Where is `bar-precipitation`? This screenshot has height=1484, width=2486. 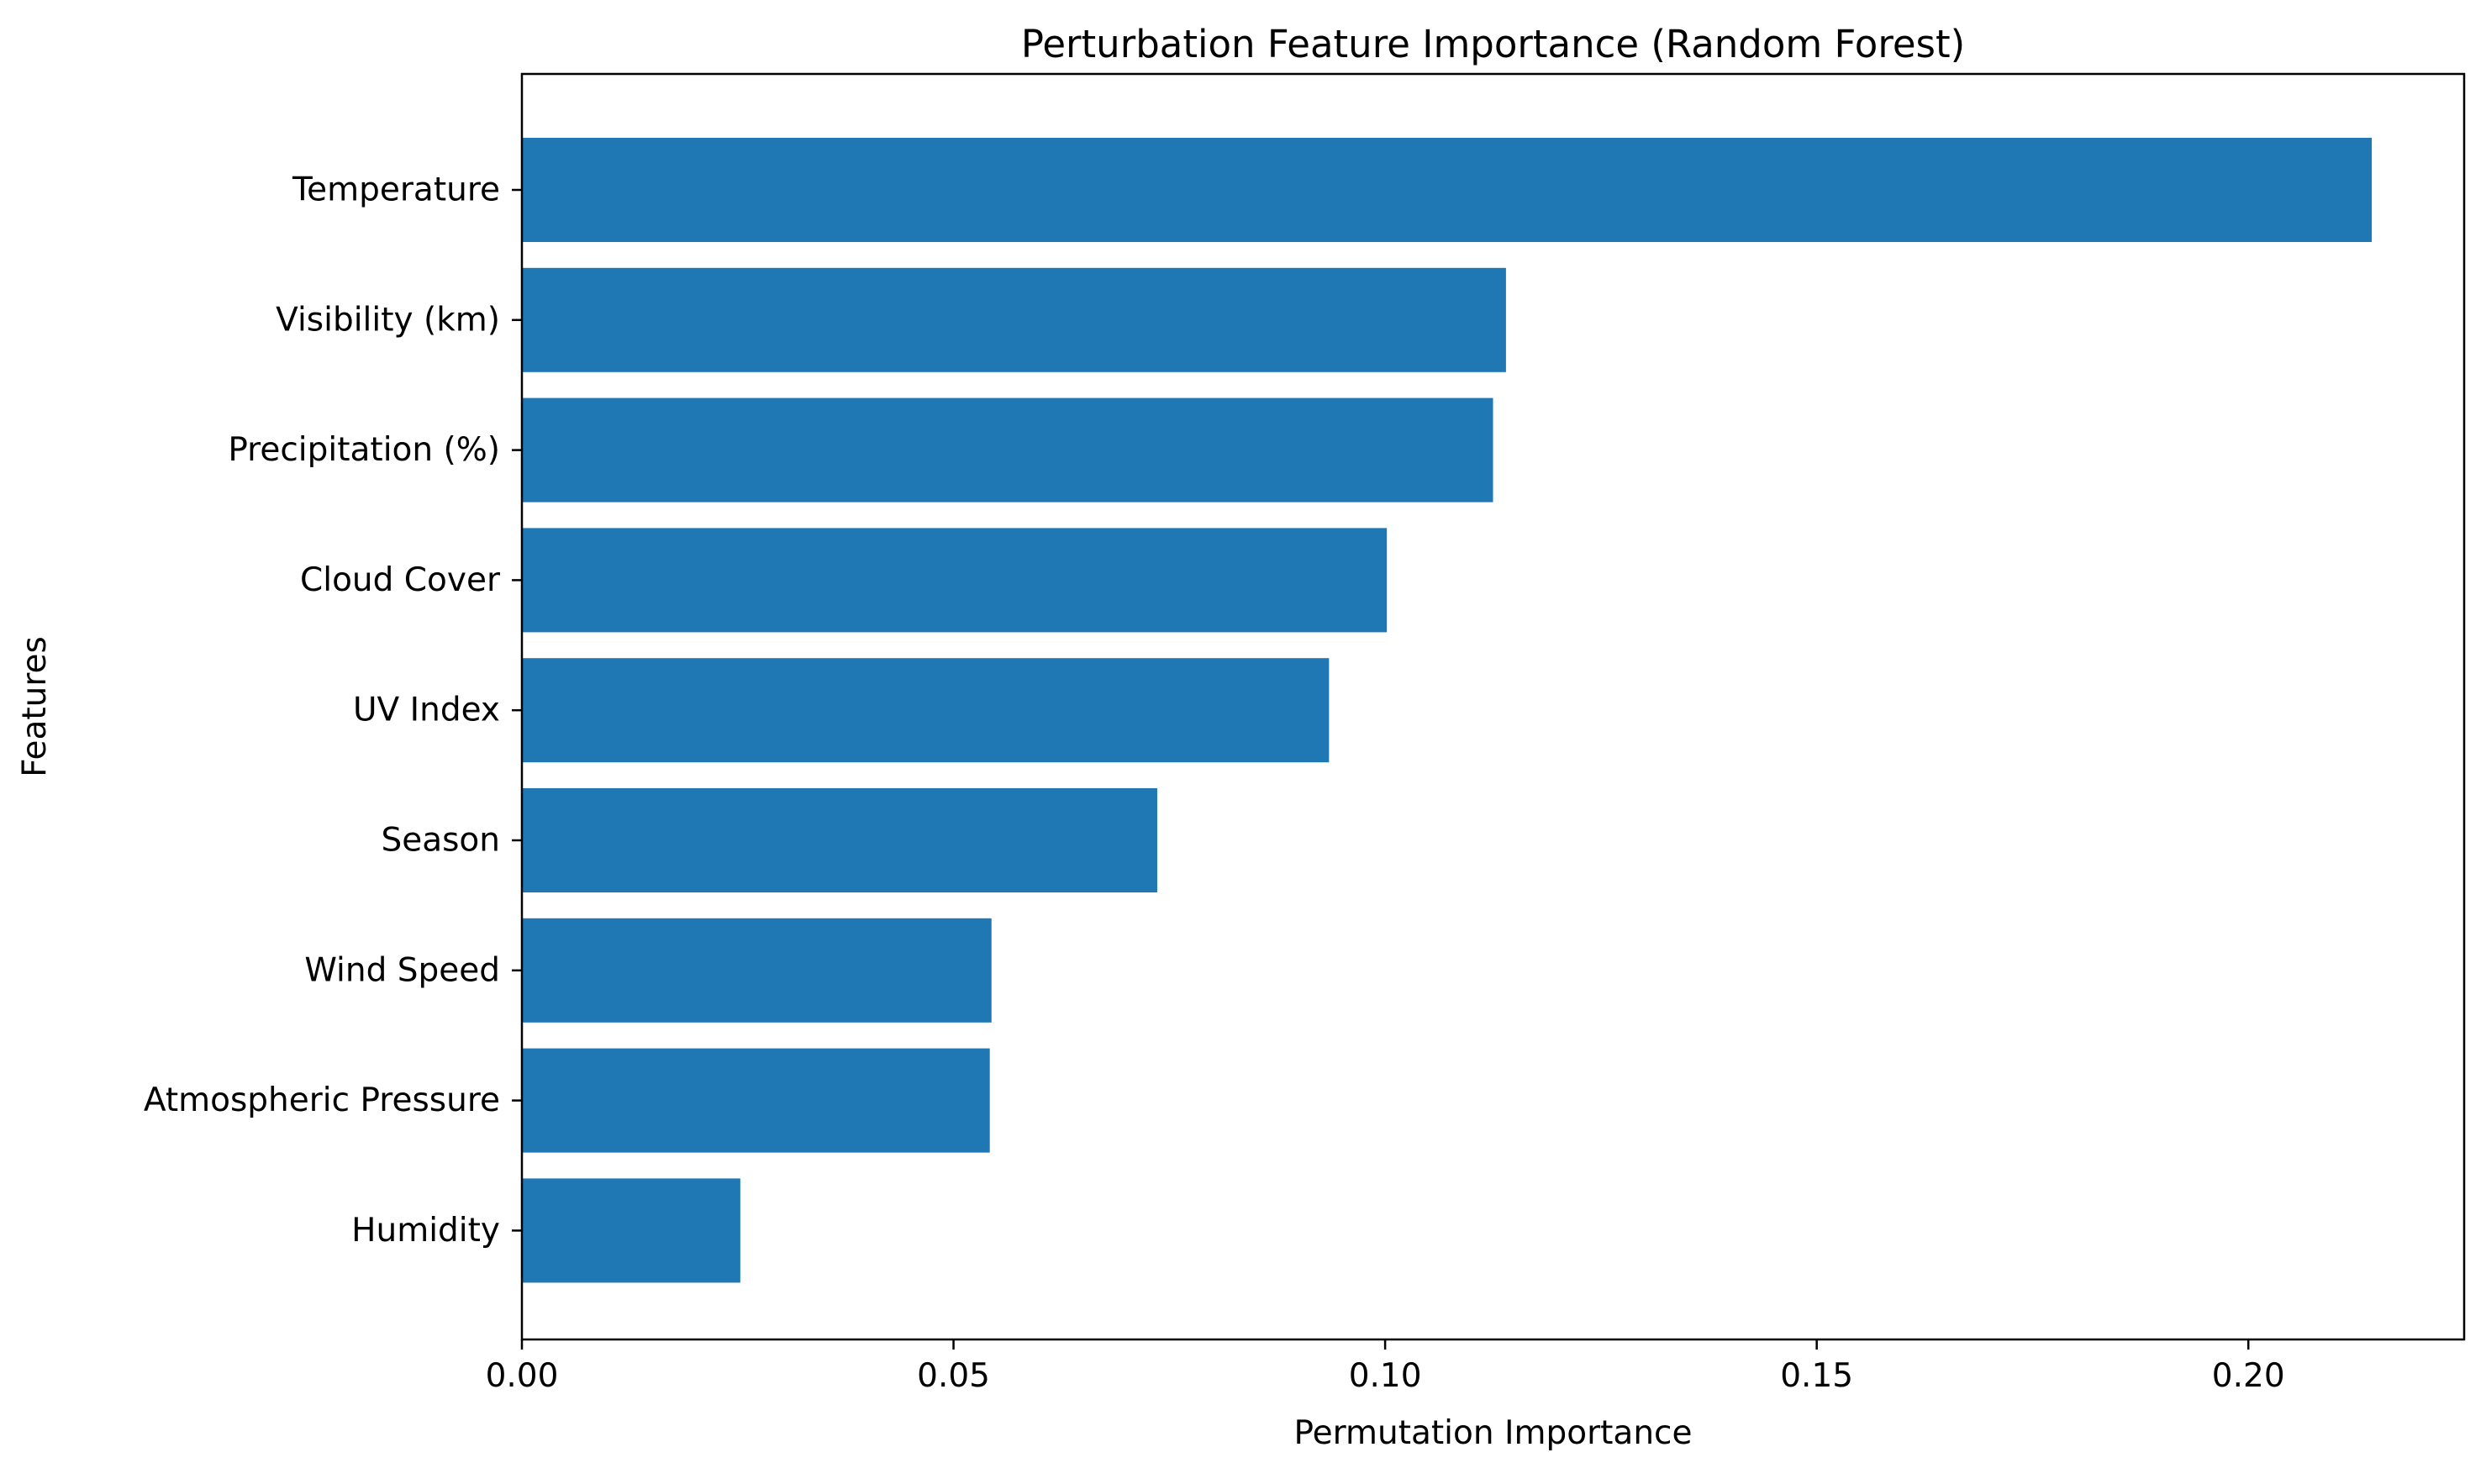
bar-precipitation is located at coordinates (1007, 450).